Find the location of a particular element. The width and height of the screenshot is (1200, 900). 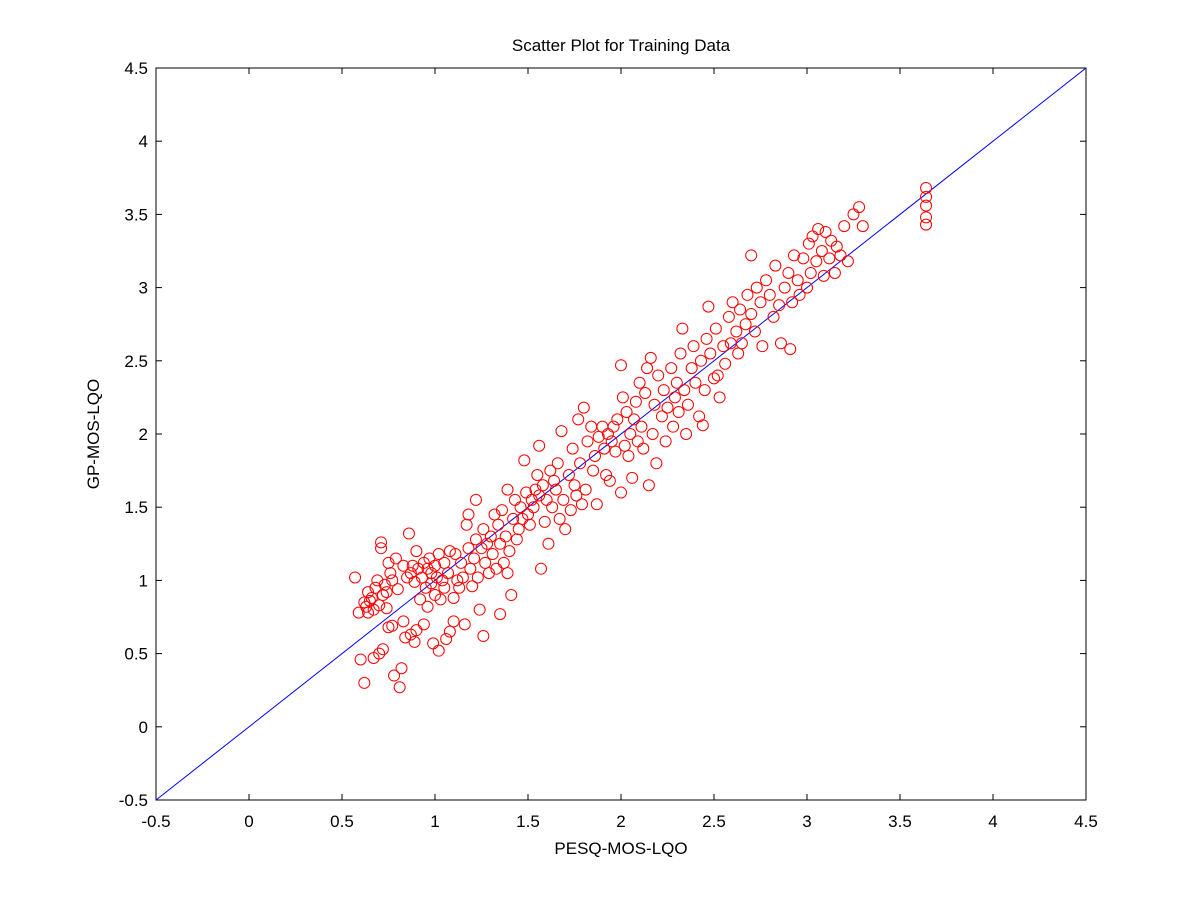

x-tick-label: 4.5 is located at coordinates (1086, 821).